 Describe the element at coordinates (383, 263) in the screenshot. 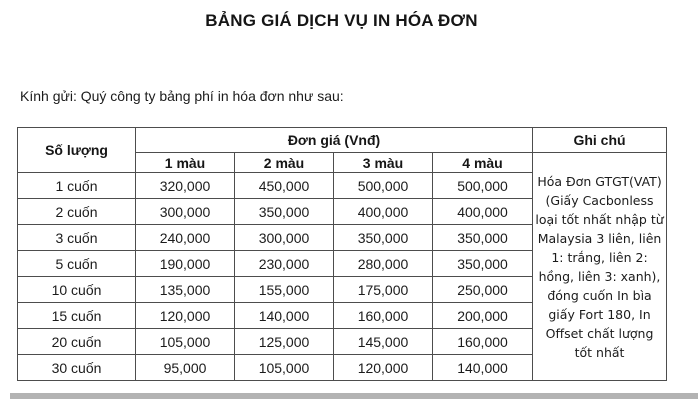

I see `price-cell: 280,000` at that location.